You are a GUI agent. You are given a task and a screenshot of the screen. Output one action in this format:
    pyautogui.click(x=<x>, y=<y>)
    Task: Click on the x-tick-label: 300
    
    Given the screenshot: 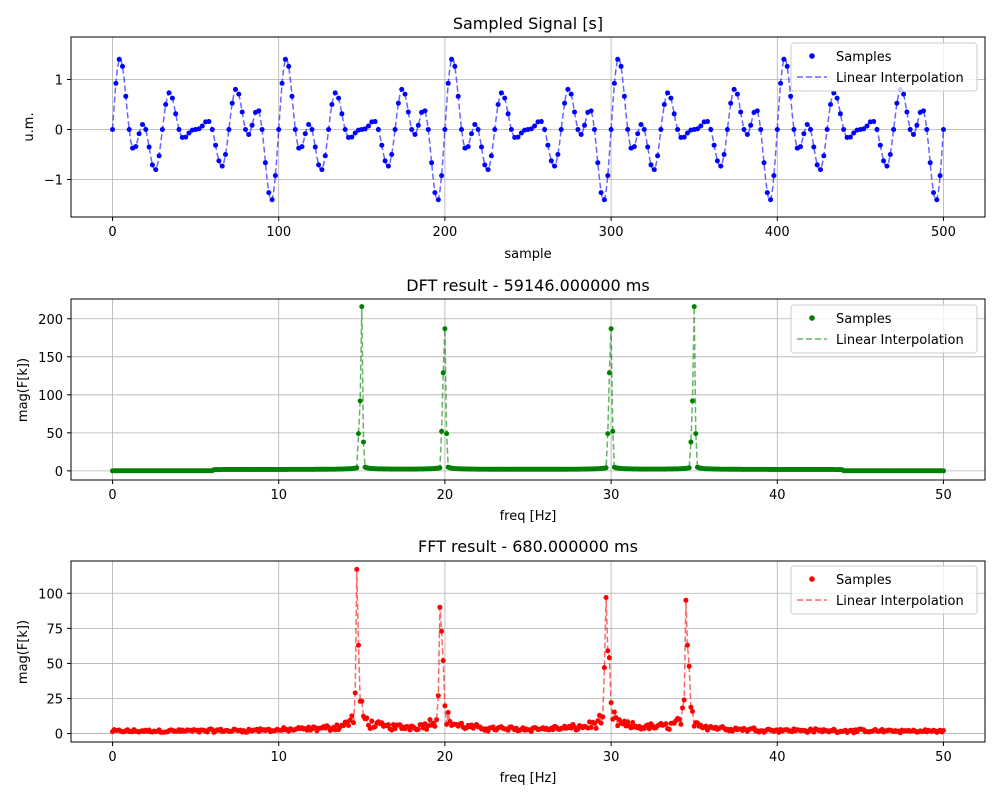 What is the action you would take?
    pyautogui.click(x=611, y=232)
    